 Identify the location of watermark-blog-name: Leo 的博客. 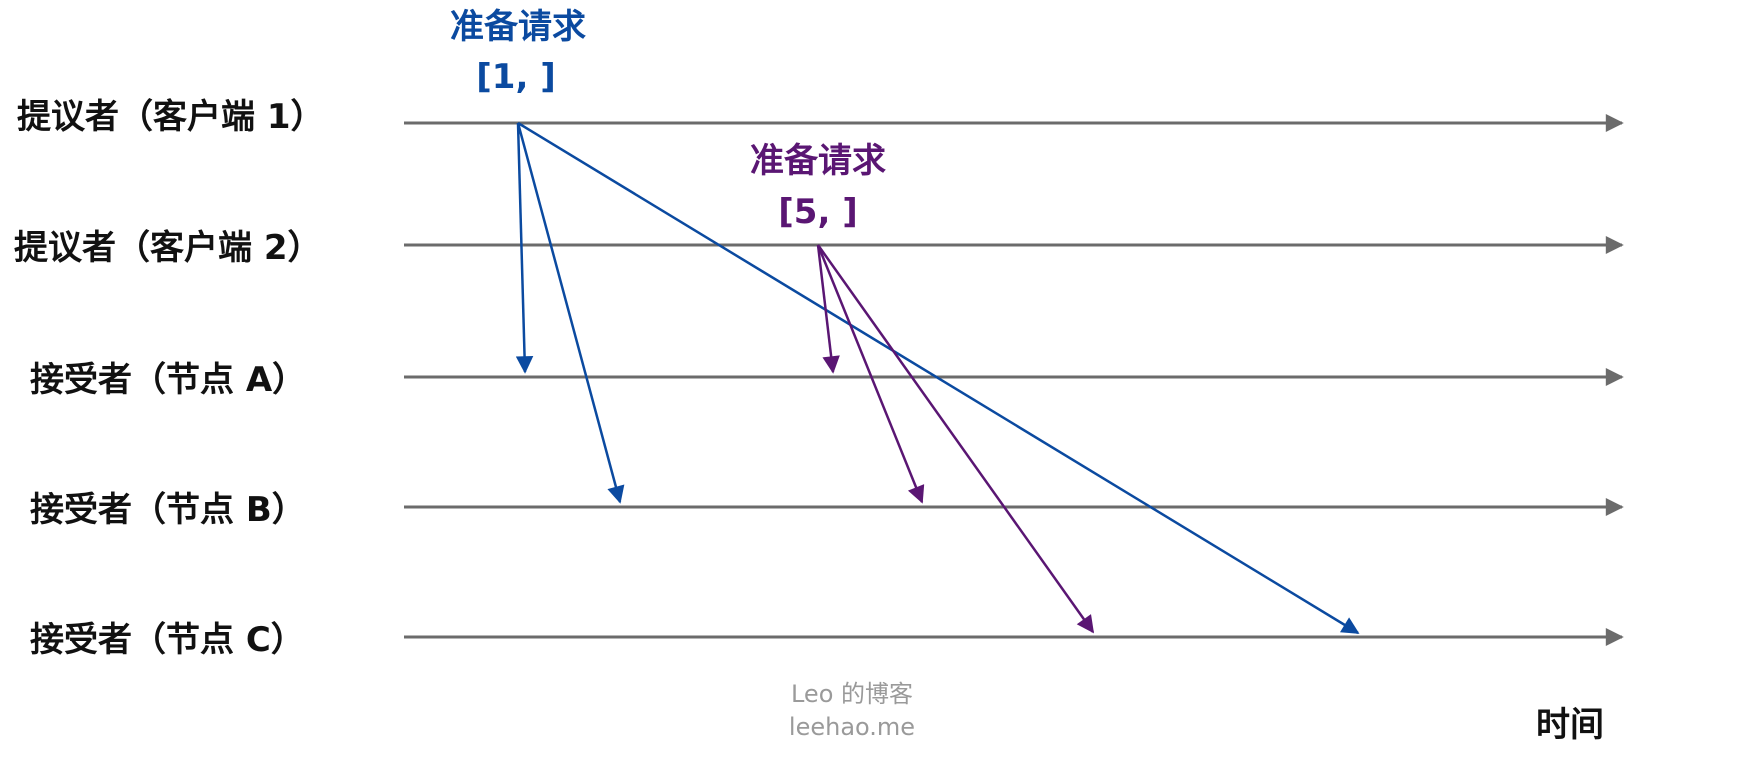
(852, 694).